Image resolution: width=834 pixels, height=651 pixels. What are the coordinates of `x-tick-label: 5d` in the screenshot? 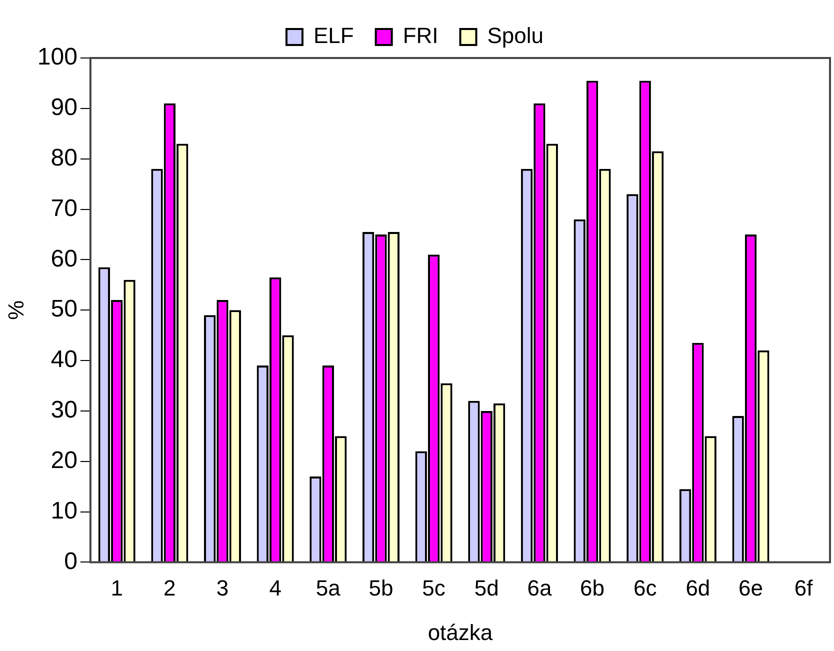 It's located at (486, 587).